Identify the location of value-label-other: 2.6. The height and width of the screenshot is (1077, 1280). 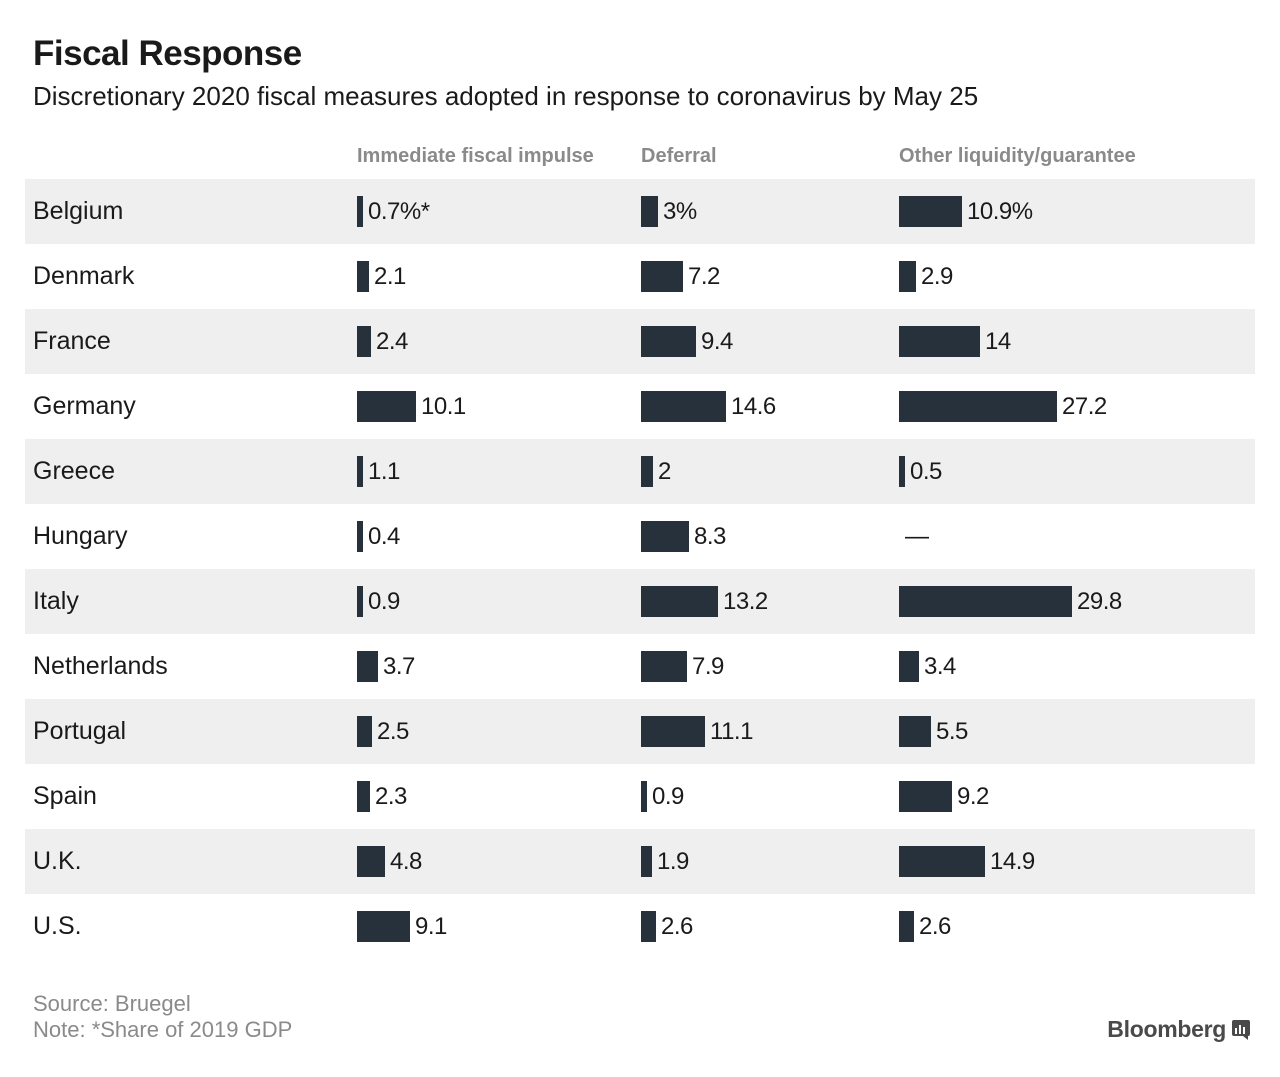
(935, 926).